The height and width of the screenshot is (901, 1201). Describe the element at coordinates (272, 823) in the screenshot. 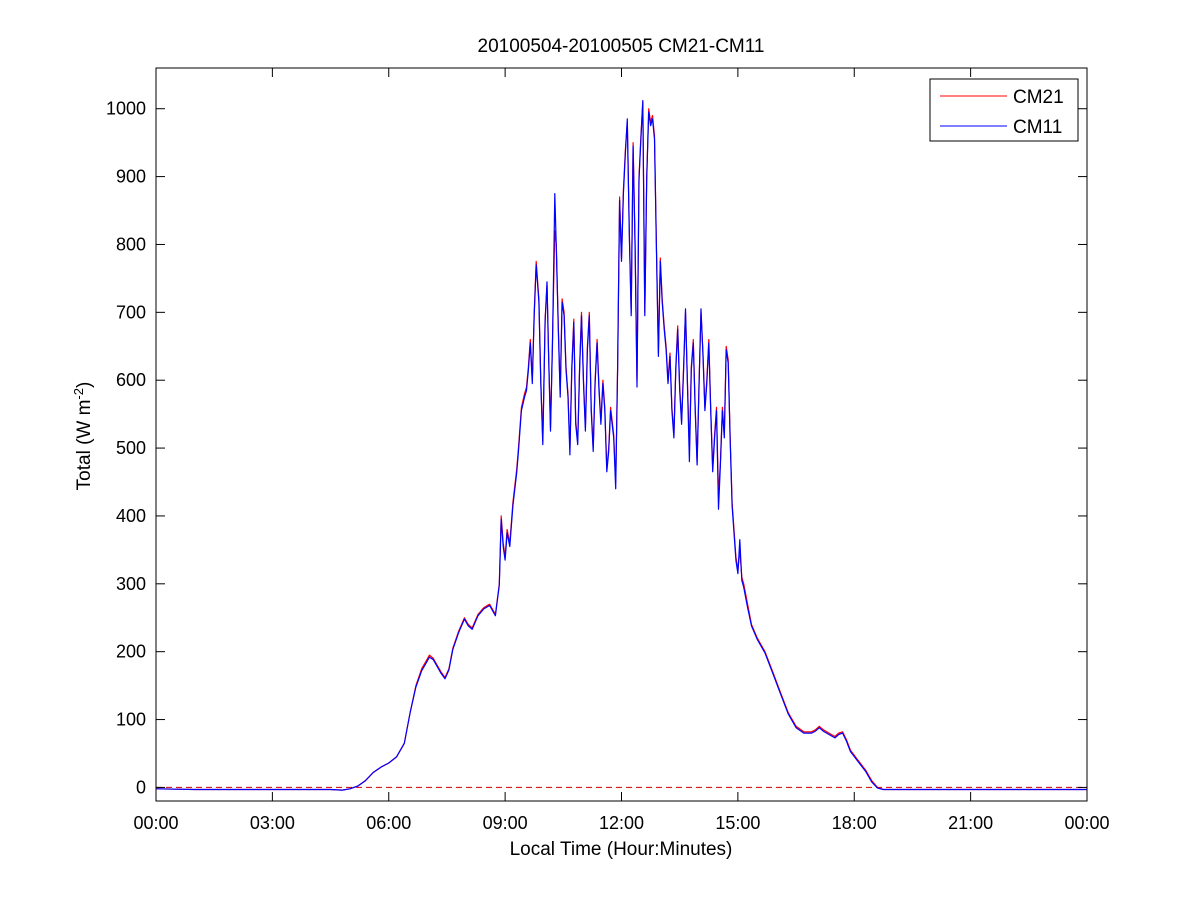

I see `x-tick-label: 03:00` at that location.